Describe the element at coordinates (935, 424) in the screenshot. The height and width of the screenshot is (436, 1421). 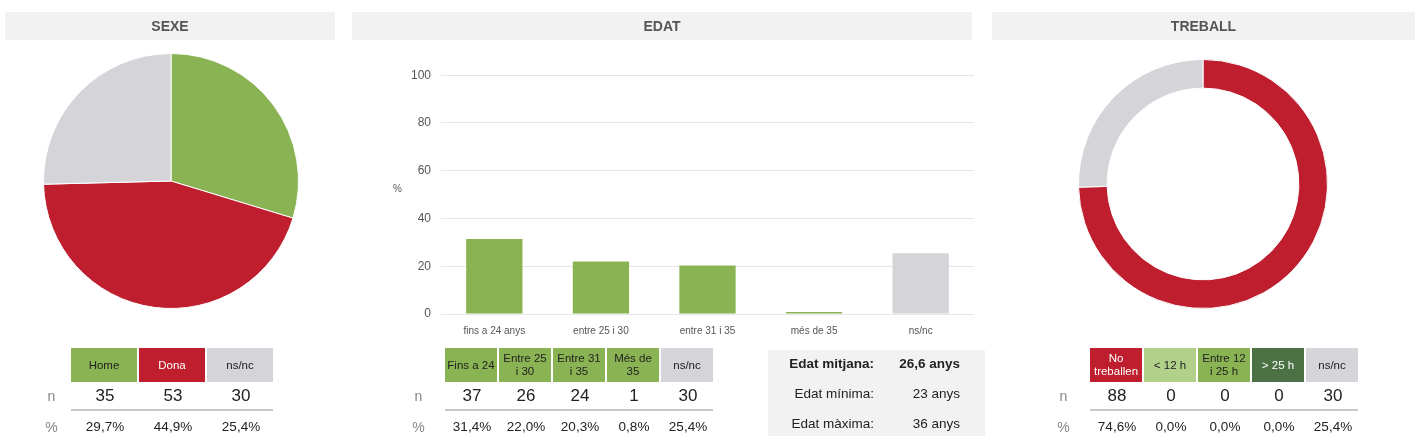
I see `text: 36 anys` at that location.